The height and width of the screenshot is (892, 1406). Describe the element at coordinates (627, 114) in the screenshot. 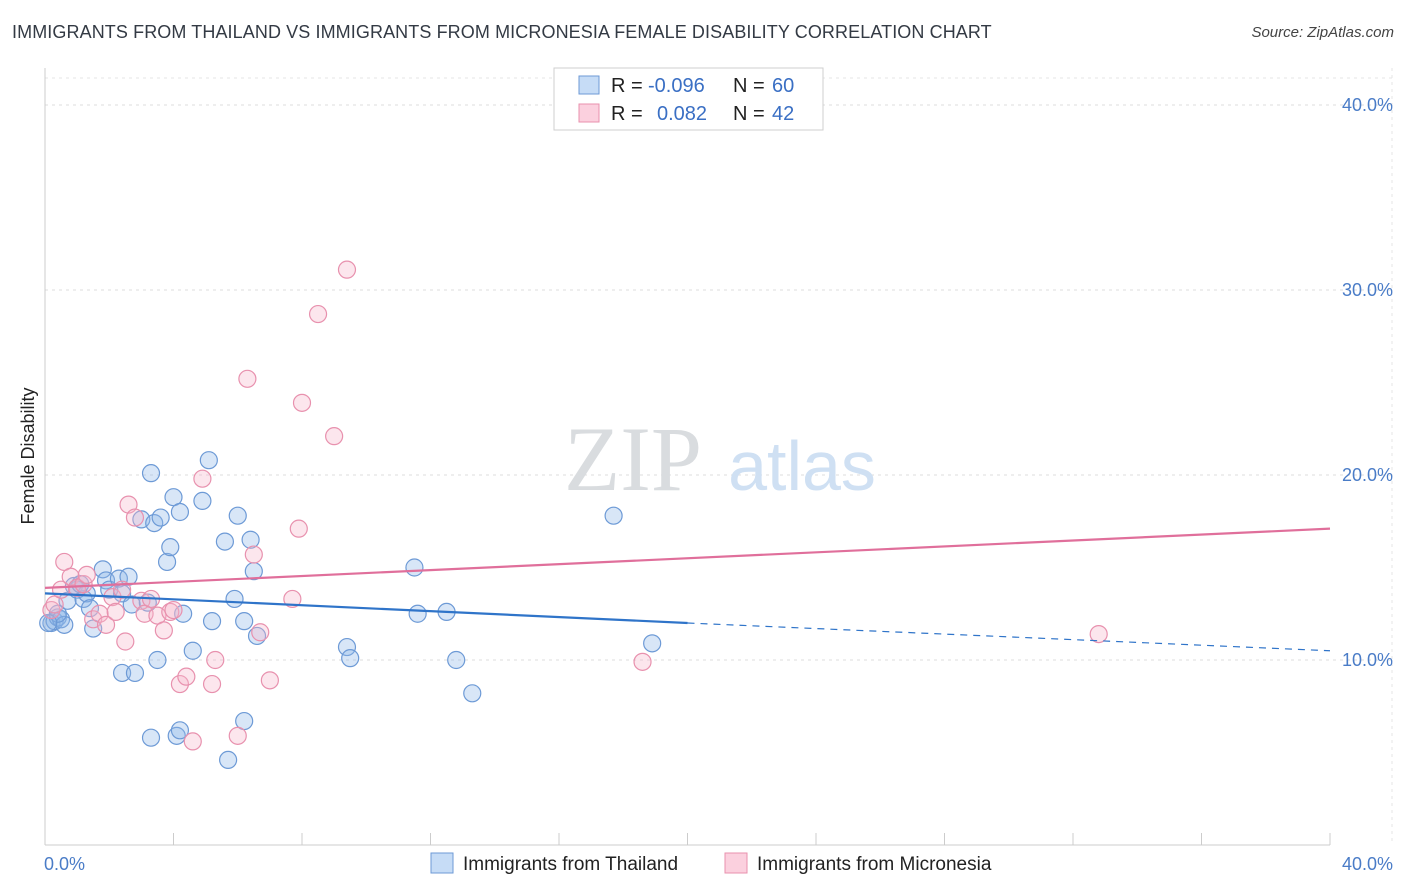

I see `micronesia-r-label: R =` at that location.